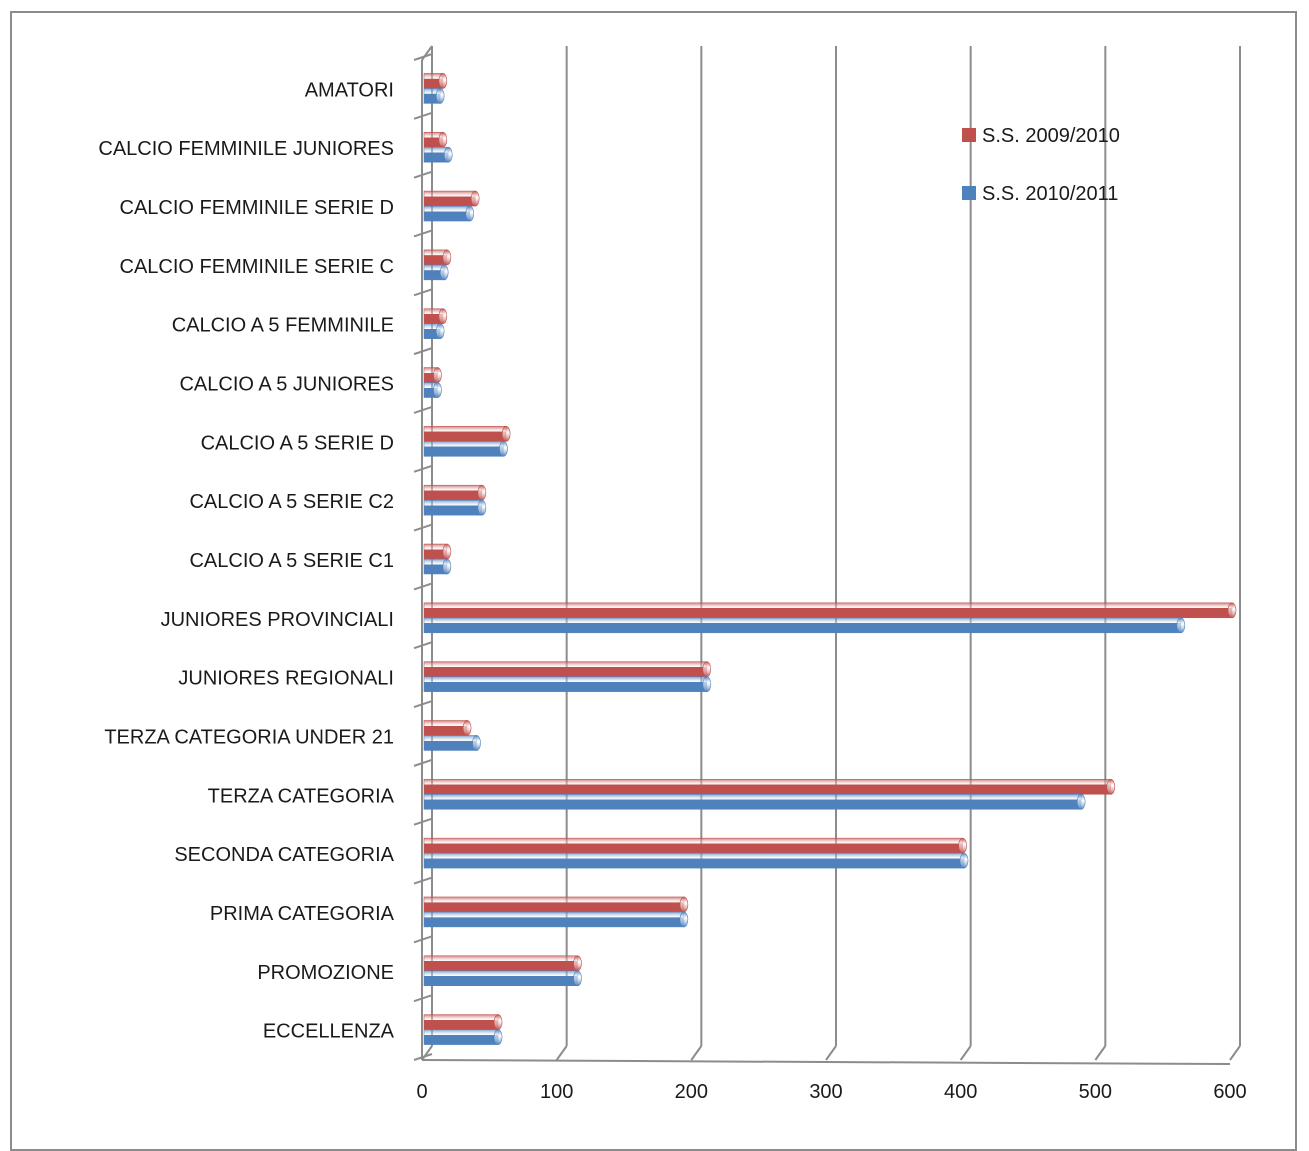  Describe the element at coordinates (302, 914) in the screenshot. I see `category-label: PRIMA CATEGORIA` at that location.